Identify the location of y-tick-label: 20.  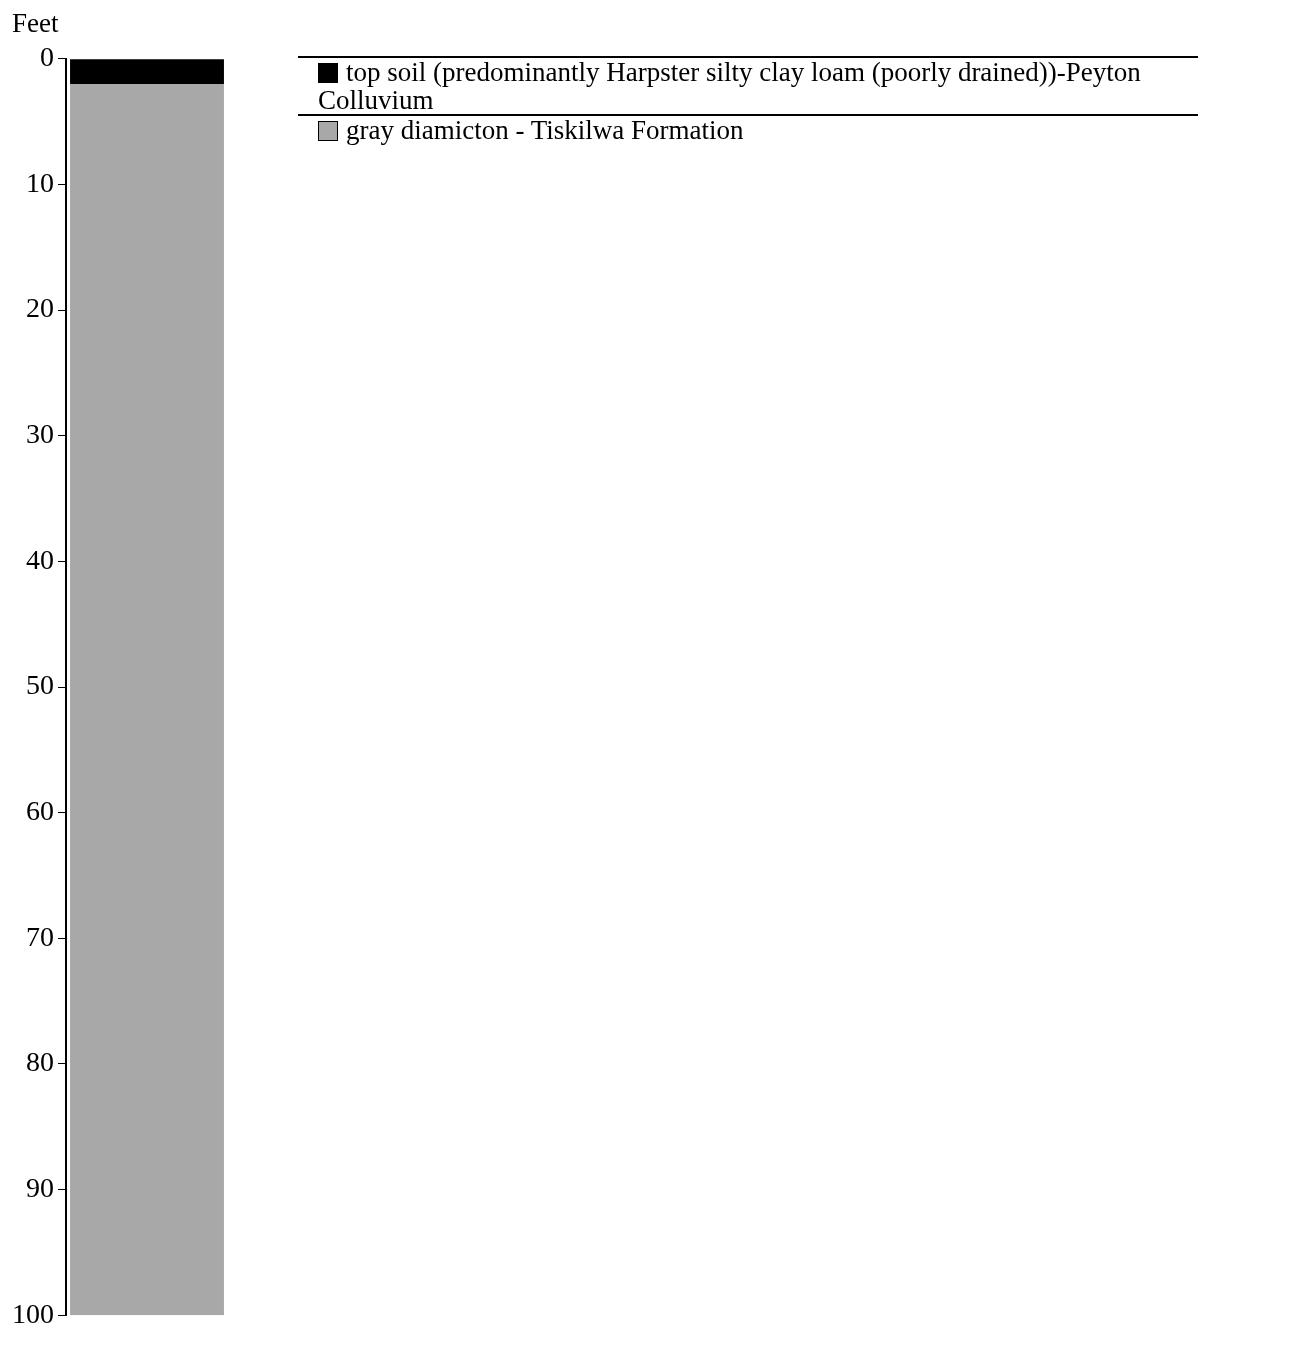
(40, 308).